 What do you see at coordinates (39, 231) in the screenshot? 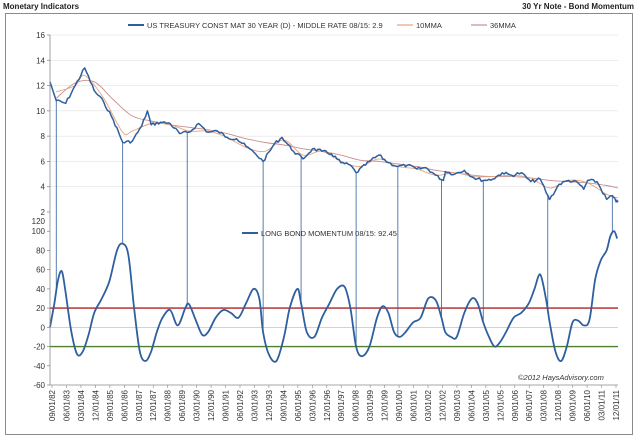
I see `bottom-y-tick-label: 100` at bounding box center [39, 231].